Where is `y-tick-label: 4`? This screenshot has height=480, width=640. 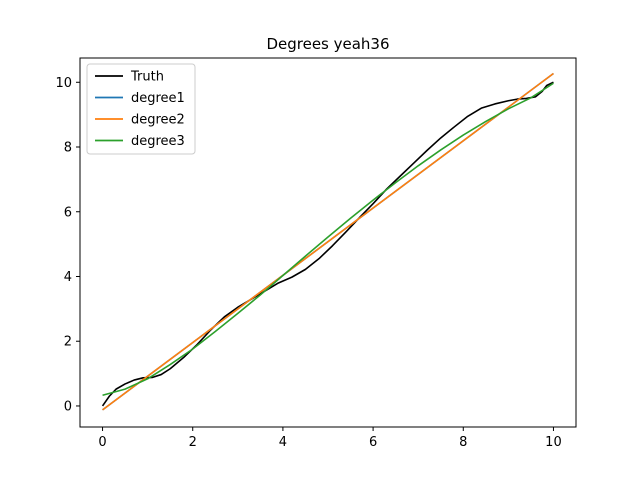 y-tick-label: 4 is located at coordinates (68, 277).